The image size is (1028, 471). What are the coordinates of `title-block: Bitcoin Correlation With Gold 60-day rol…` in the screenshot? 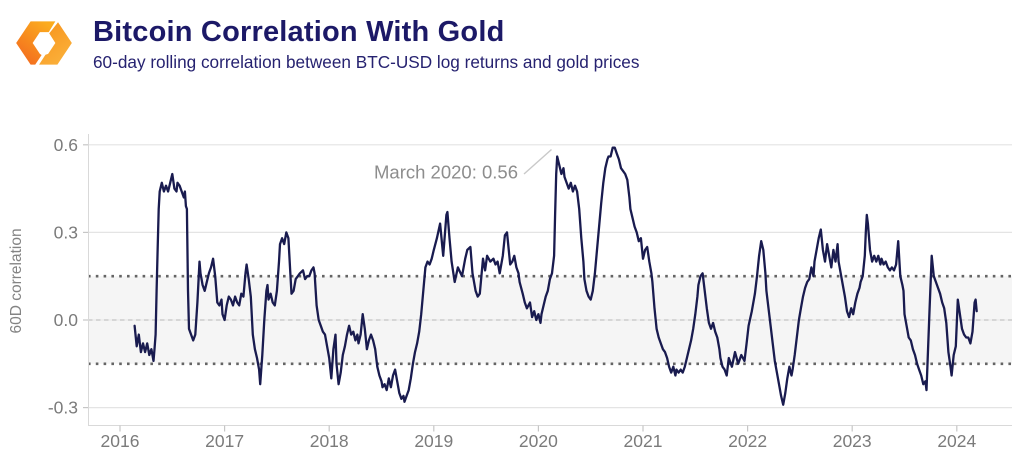 It's located at (366, 44).